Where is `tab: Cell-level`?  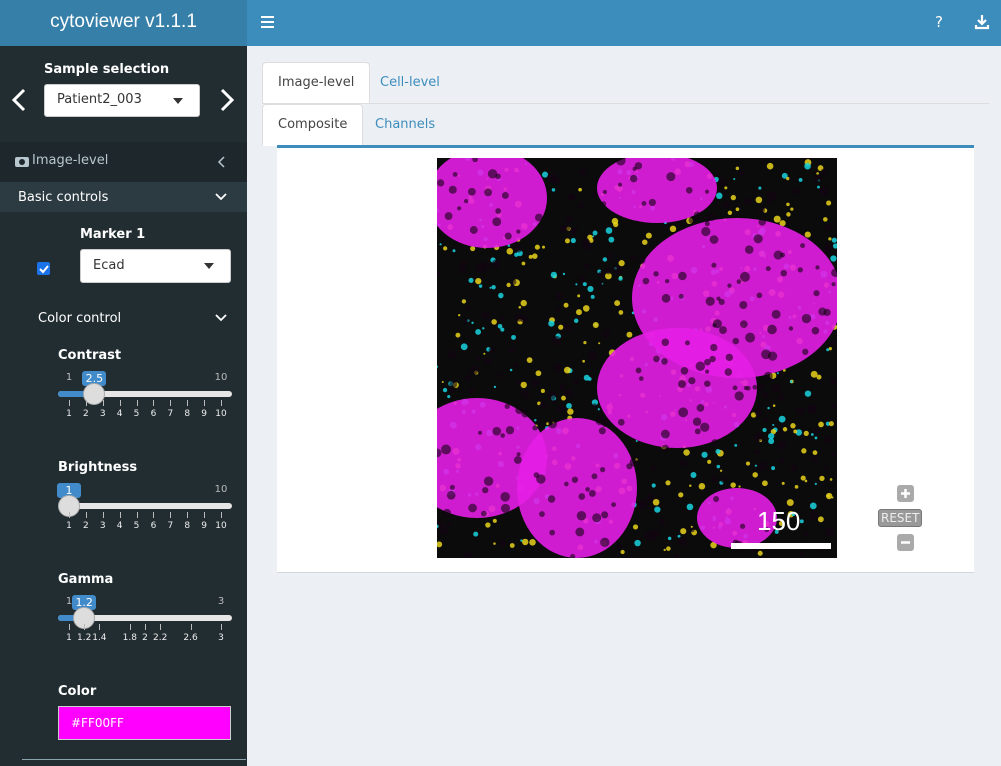
tab: Cell-level is located at coordinates (410, 82).